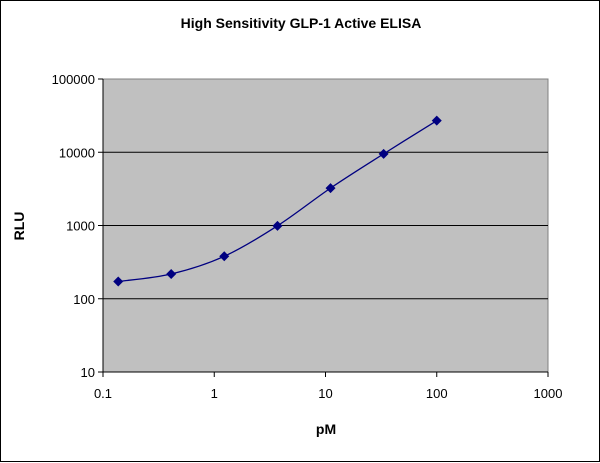 The width and height of the screenshot is (600, 463). Describe the element at coordinates (88, 372) in the screenshot. I see `y-tick-label: 10` at that location.